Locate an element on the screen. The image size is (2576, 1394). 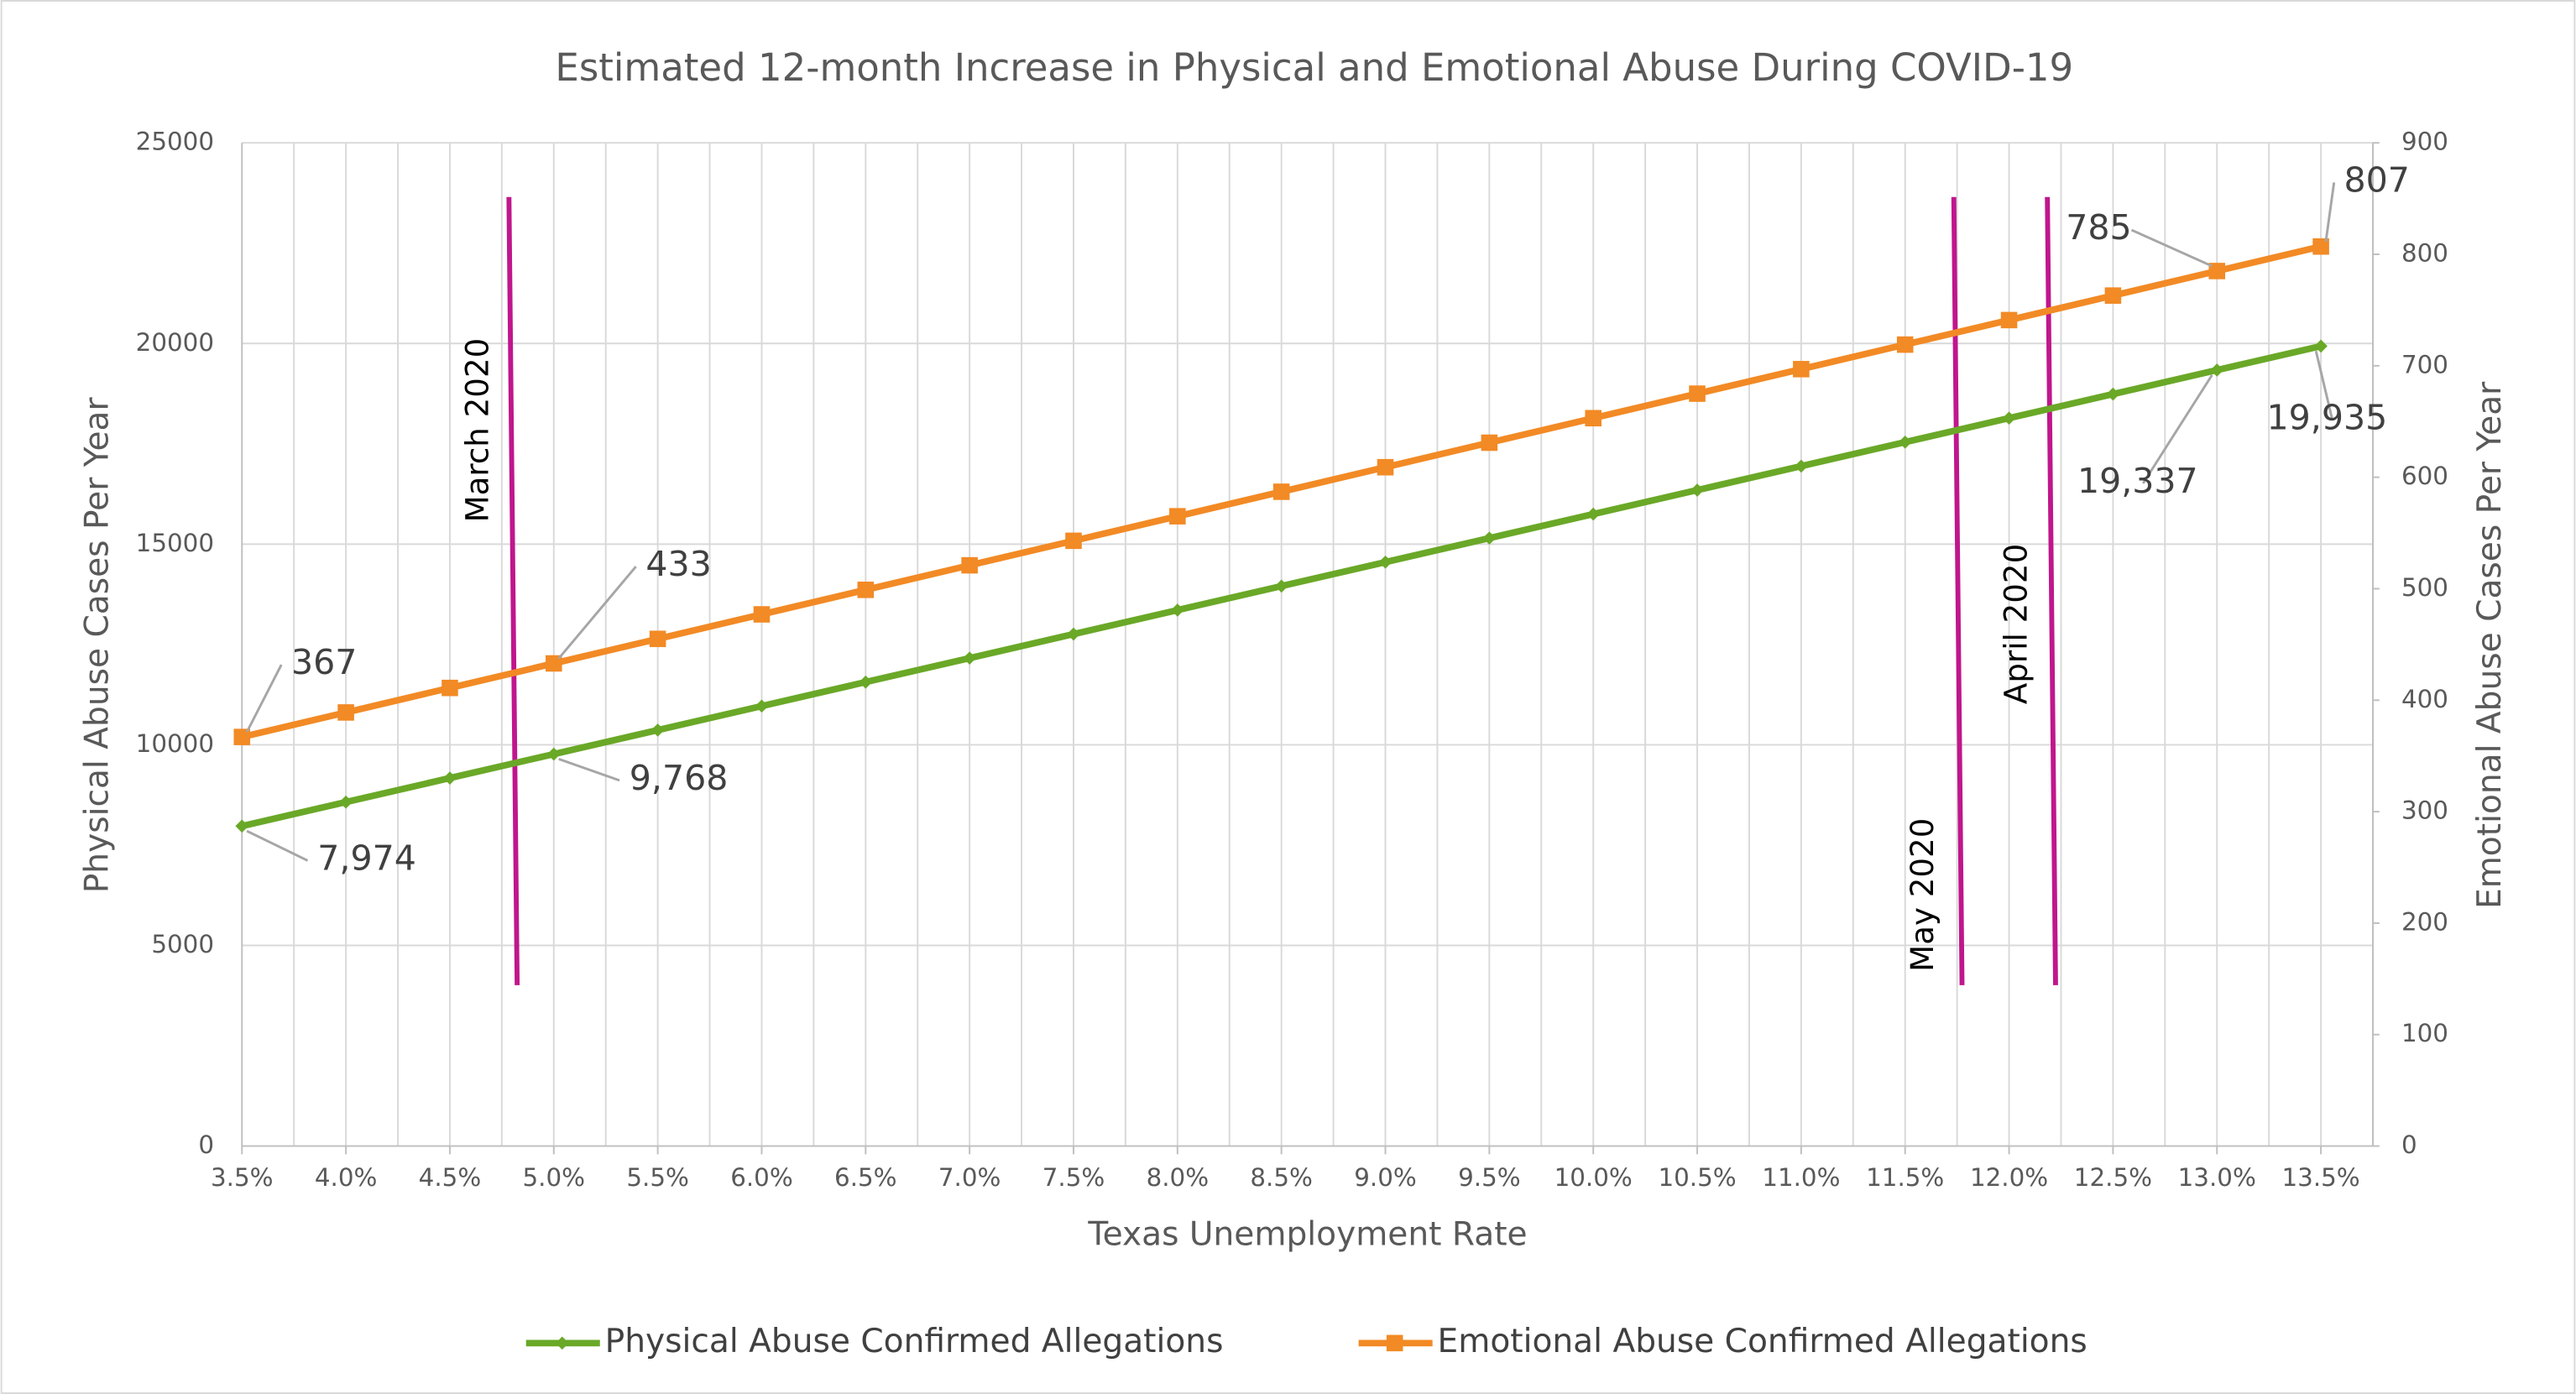
y-tick-label: 15000 is located at coordinates (175, 543).